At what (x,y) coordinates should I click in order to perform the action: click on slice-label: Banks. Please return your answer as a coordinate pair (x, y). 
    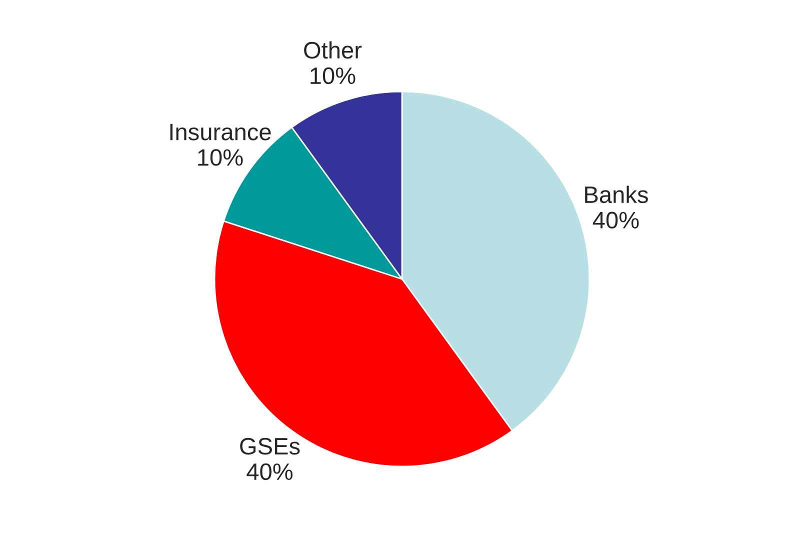
    Looking at the image, I should click on (616, 195).